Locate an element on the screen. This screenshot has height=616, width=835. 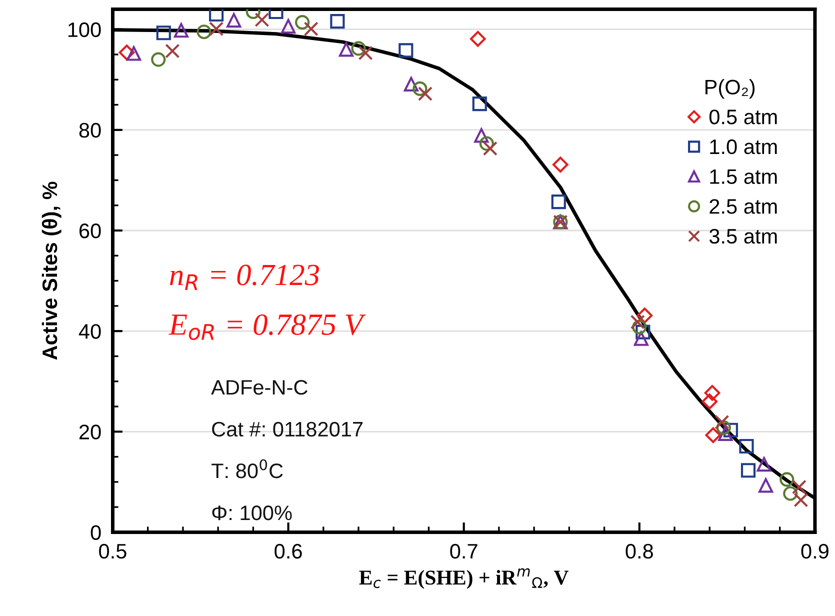
x-axis-title: E$_{c}$ = E(SHE) + iR$^{m}$$_{Ω}$, V is located at coordinates (464, 578).